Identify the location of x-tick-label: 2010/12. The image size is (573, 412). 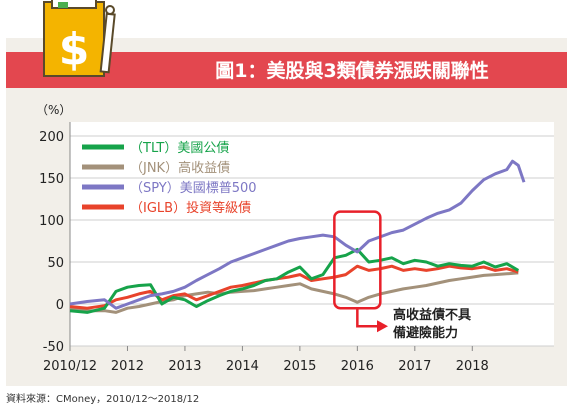
(70, 366).